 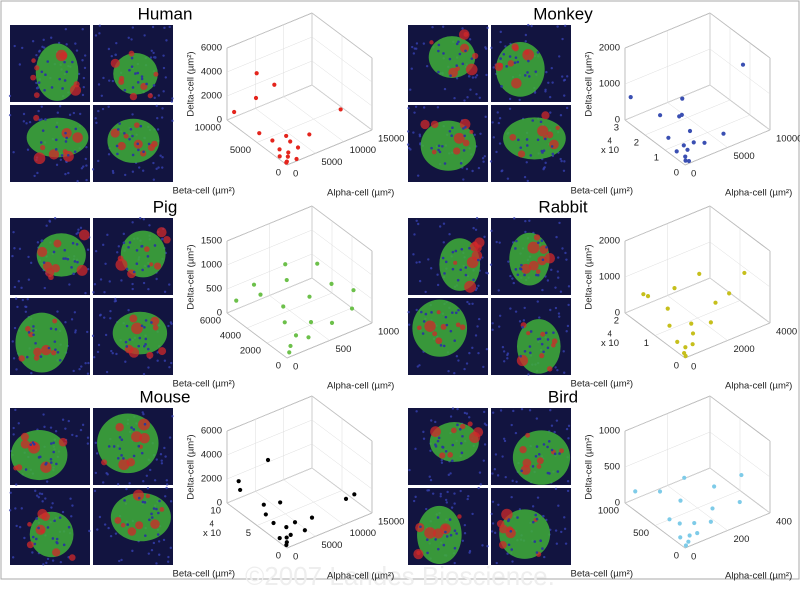 What do you see at coordinates (295, 174) in the screenshot?
I see `x-tick-label: 0` at bounding box center [295, 174].